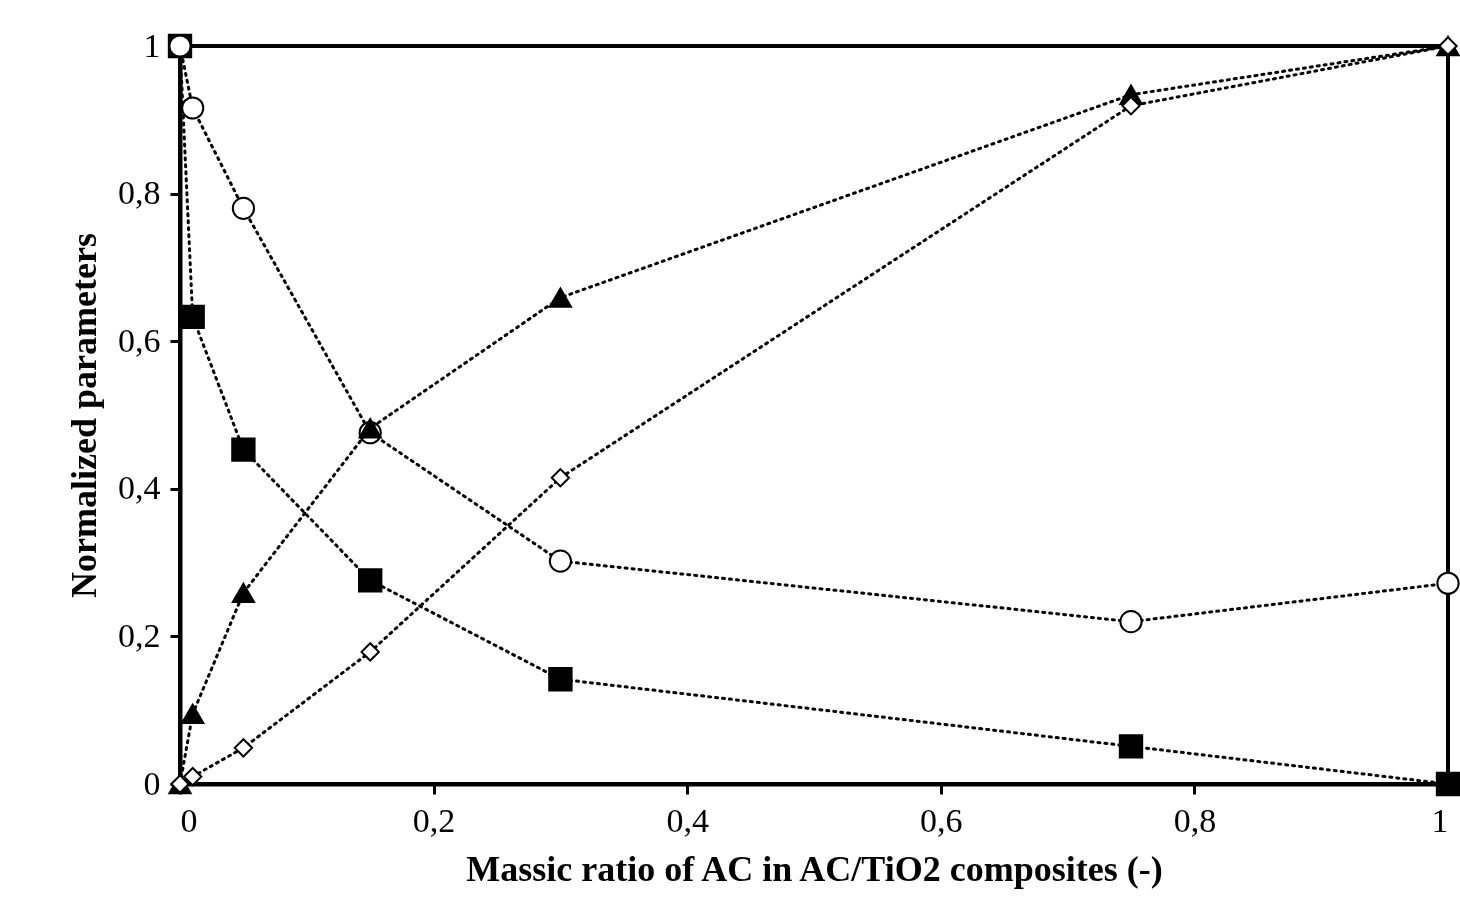 The image size is (1460, 922). What do you see at coordinates (814, 868) in the screenshot?
I see `x-axis-title: Massic ratio of AC in AC/TiO2 composites (-)` at bounding box center [814, 868].